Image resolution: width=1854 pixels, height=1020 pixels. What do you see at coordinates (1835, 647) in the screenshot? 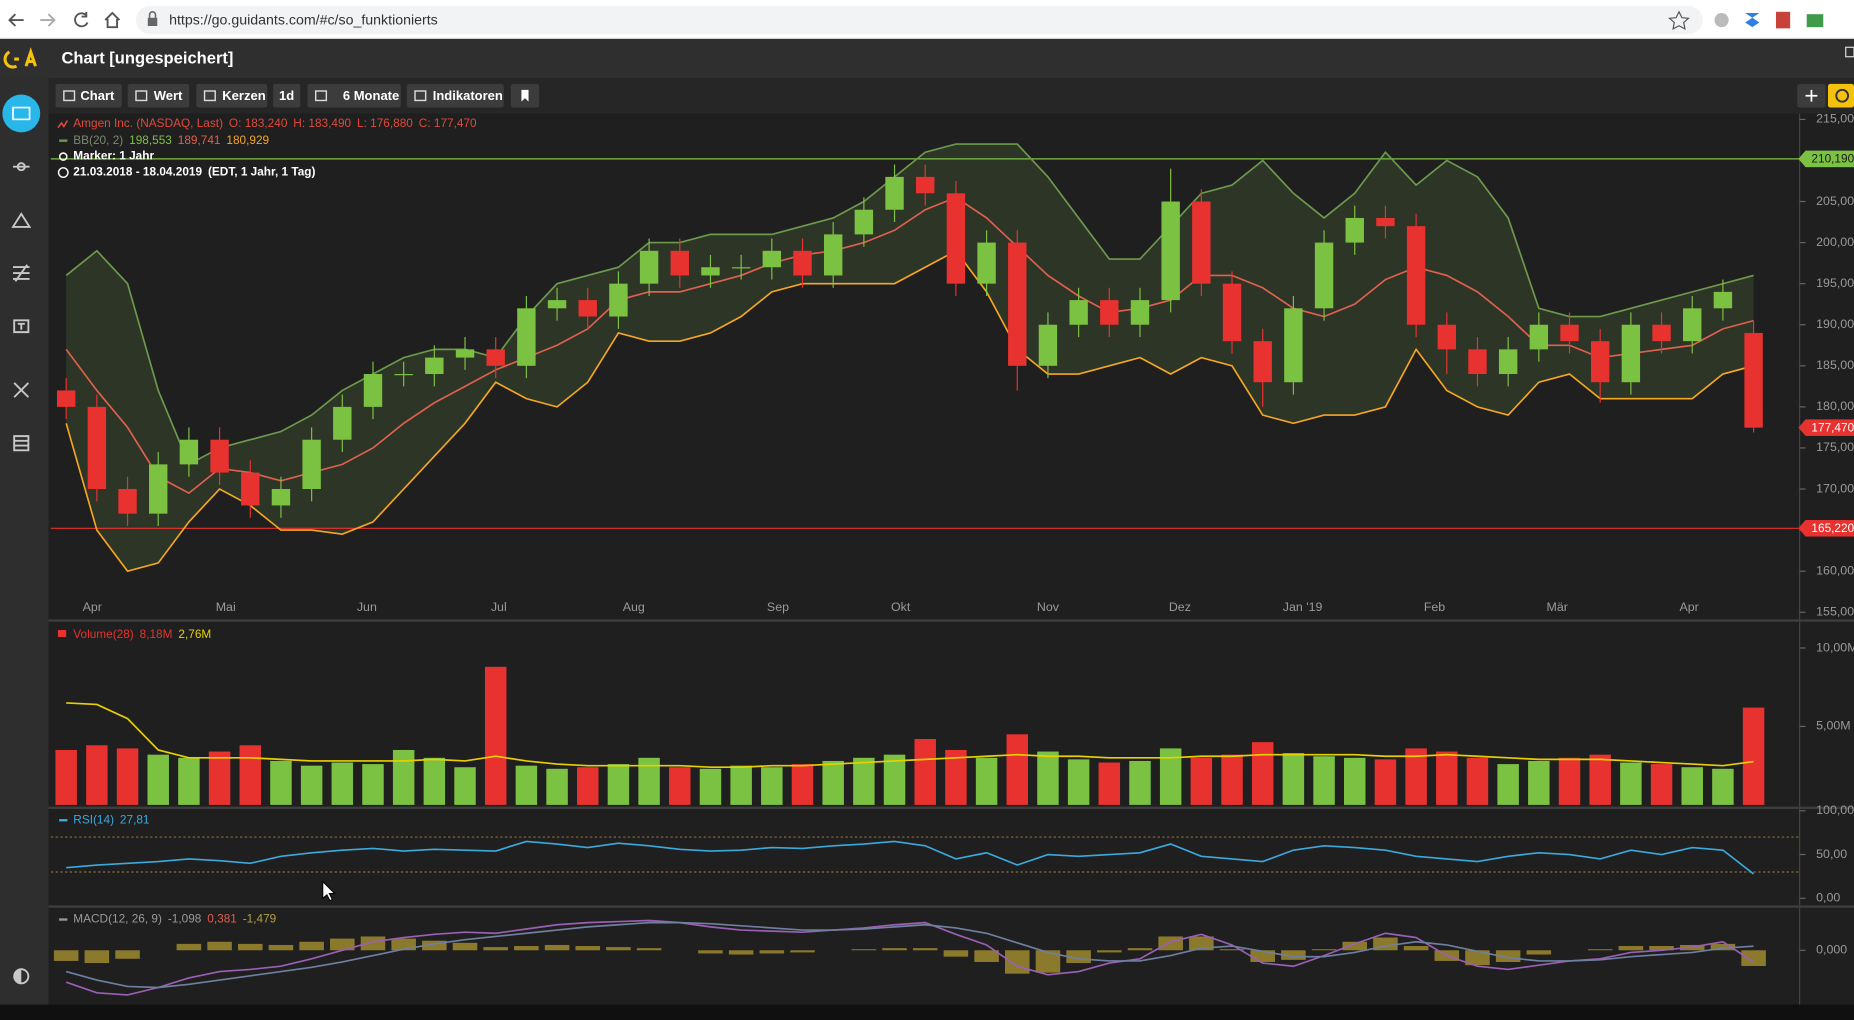
I see `y-tick-label: 10,00M` at bounding box center [1835, 647].